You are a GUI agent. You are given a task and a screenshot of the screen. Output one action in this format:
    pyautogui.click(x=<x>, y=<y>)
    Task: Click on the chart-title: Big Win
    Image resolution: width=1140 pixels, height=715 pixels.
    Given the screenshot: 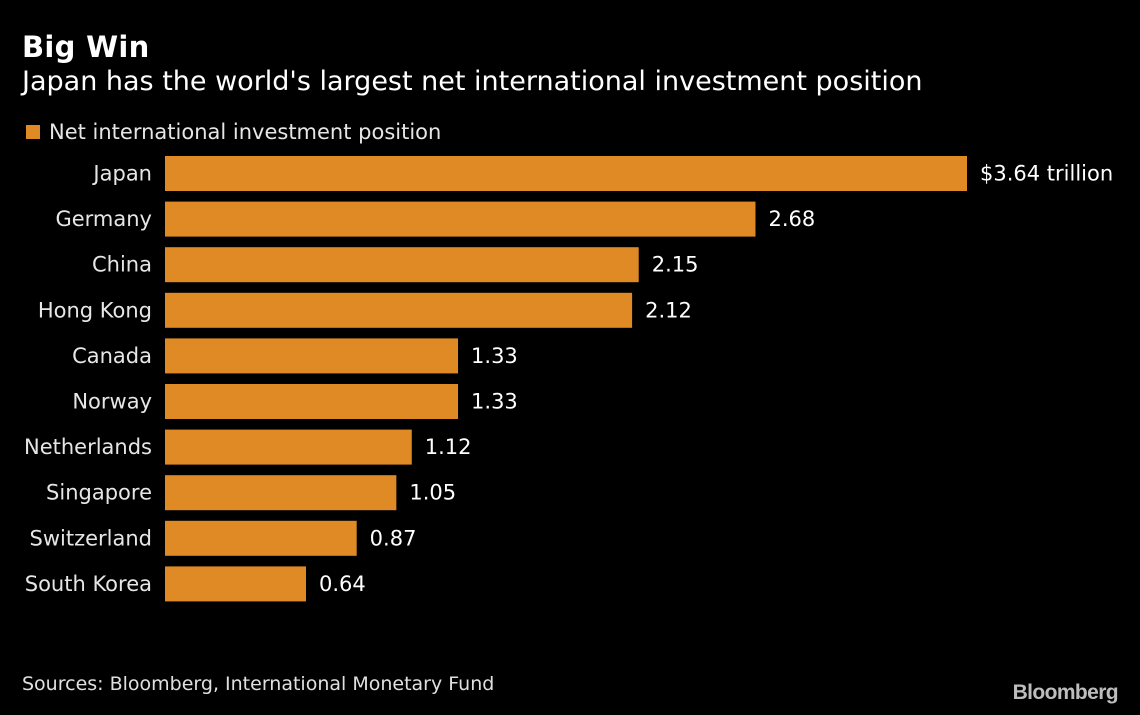 What is the action you would take?
    pyautogui.click(x=86, y=47)
    